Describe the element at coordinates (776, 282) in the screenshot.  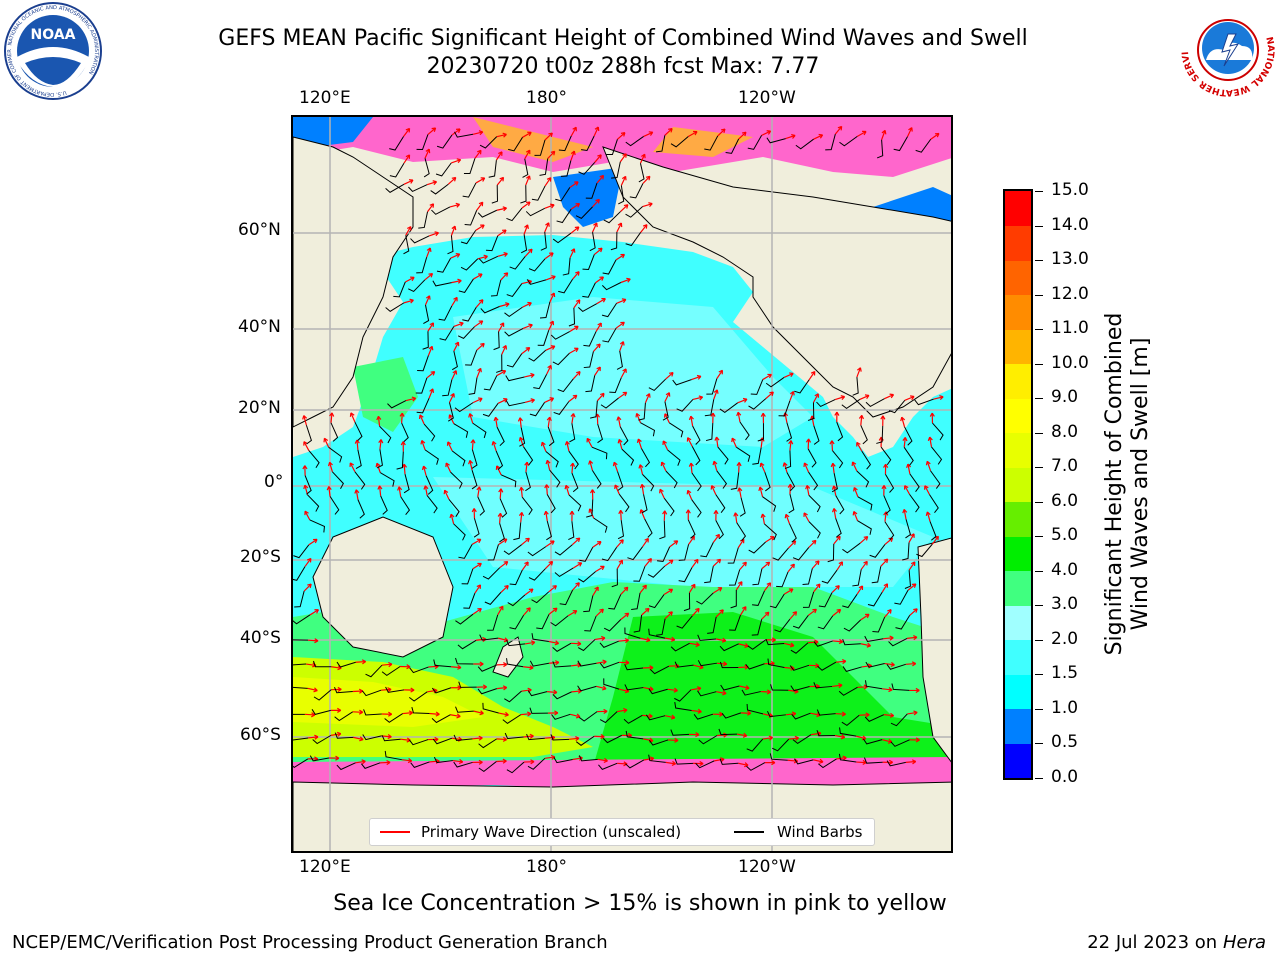
I see `north-america-landmass` at that location.